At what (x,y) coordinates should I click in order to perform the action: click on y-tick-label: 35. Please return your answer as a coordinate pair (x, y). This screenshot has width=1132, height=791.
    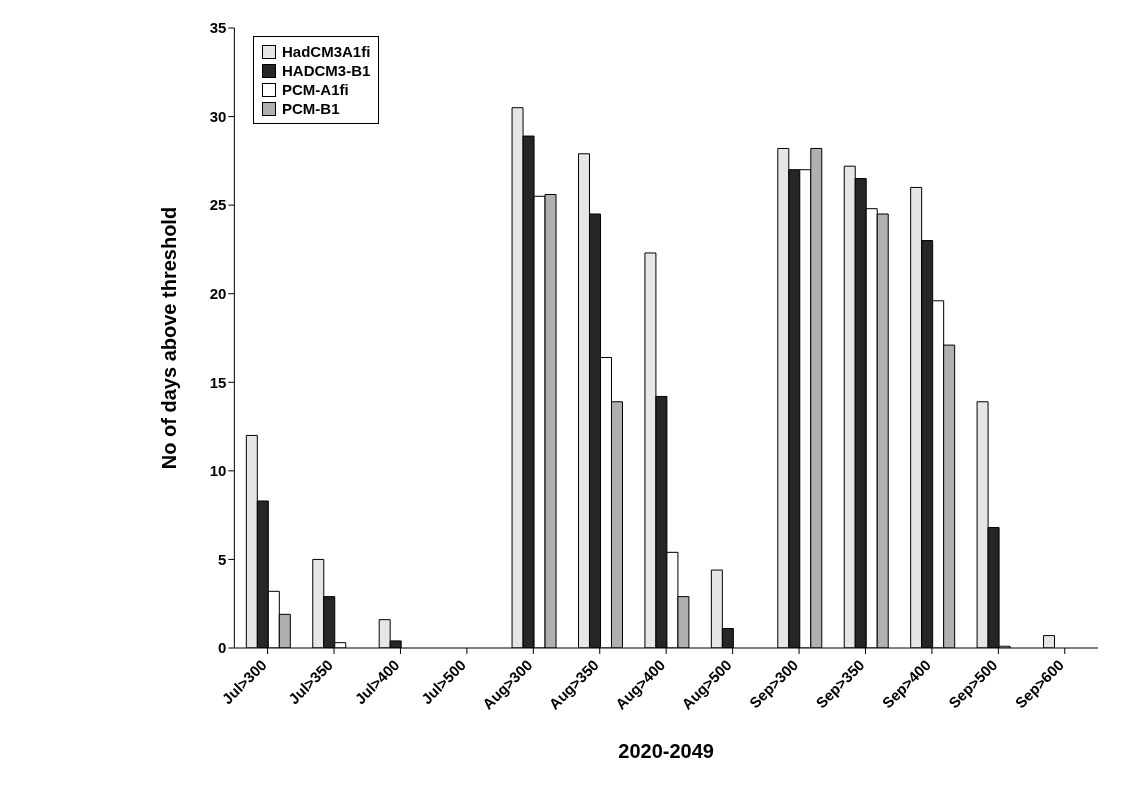
    Looking at the image, I should click on (218, 28).